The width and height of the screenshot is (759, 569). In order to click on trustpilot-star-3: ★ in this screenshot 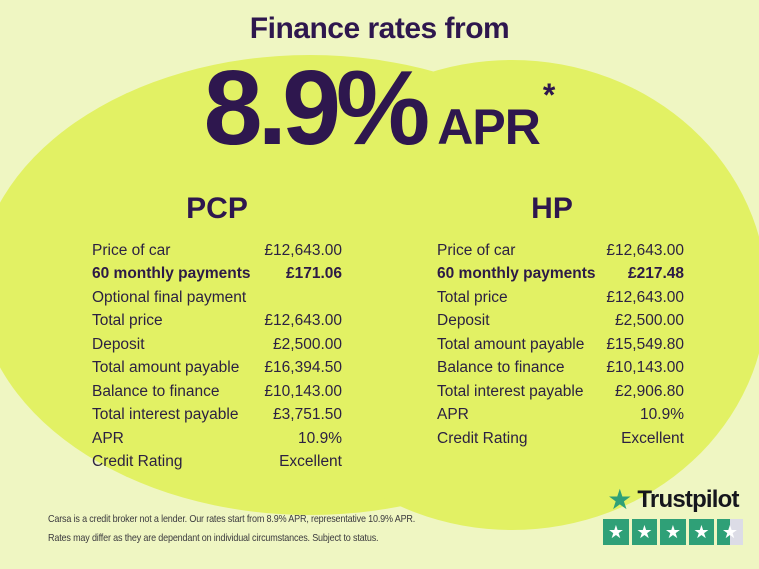, I will do `click(673, 532)`.